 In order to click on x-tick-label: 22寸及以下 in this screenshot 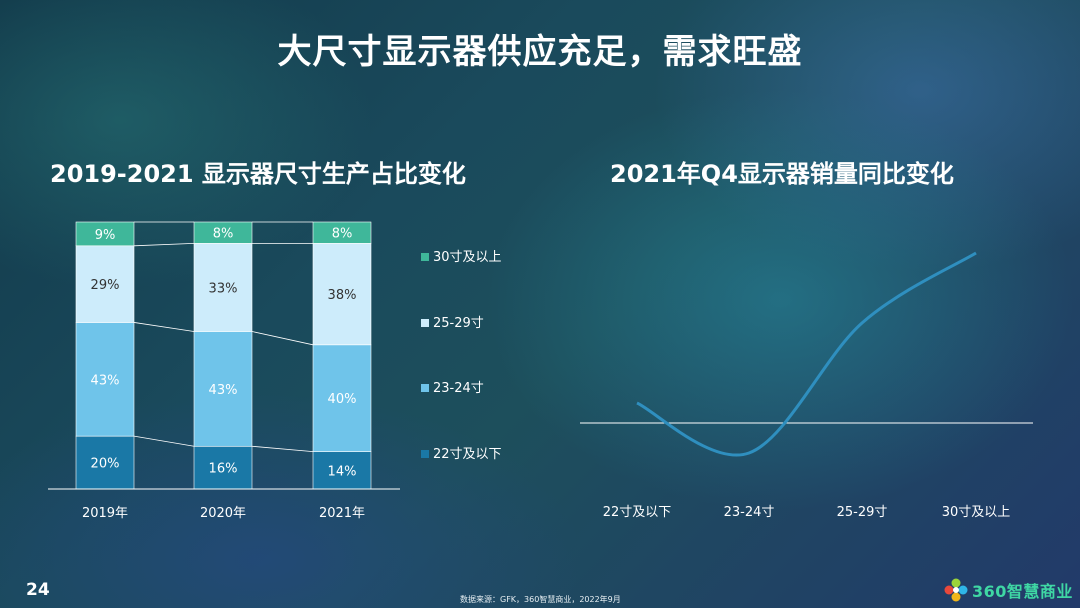, I will do `click(637, 512)`.